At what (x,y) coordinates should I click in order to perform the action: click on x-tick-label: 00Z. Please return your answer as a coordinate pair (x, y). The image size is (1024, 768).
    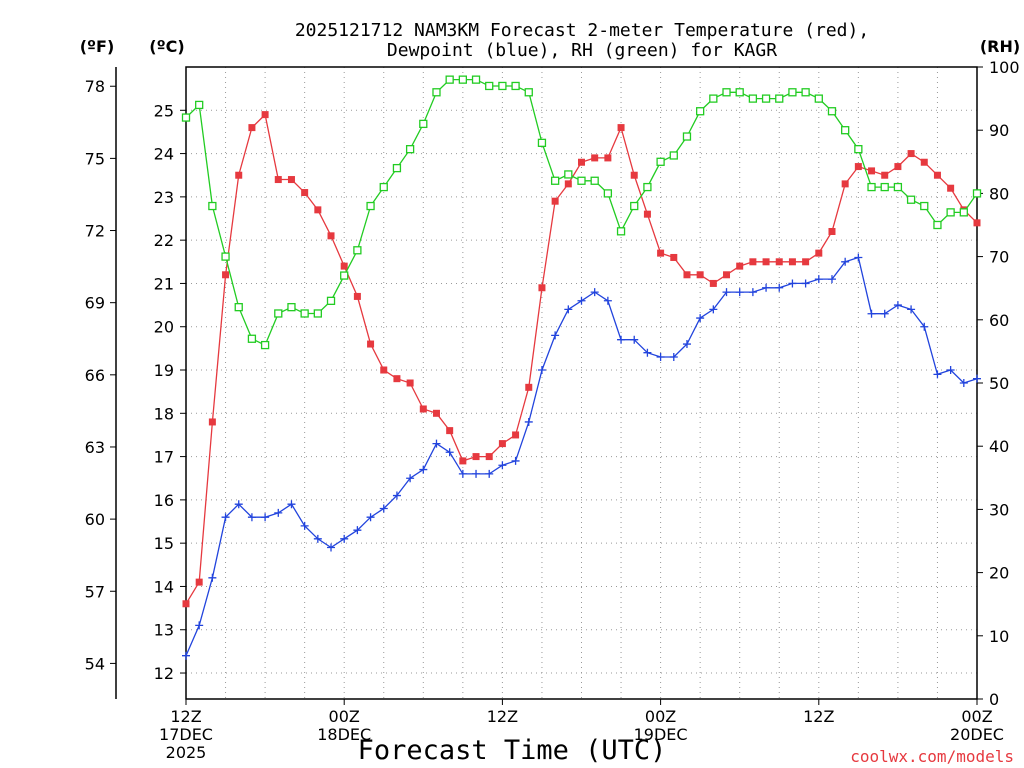
    Looking at the image, I should click on (976, 716).